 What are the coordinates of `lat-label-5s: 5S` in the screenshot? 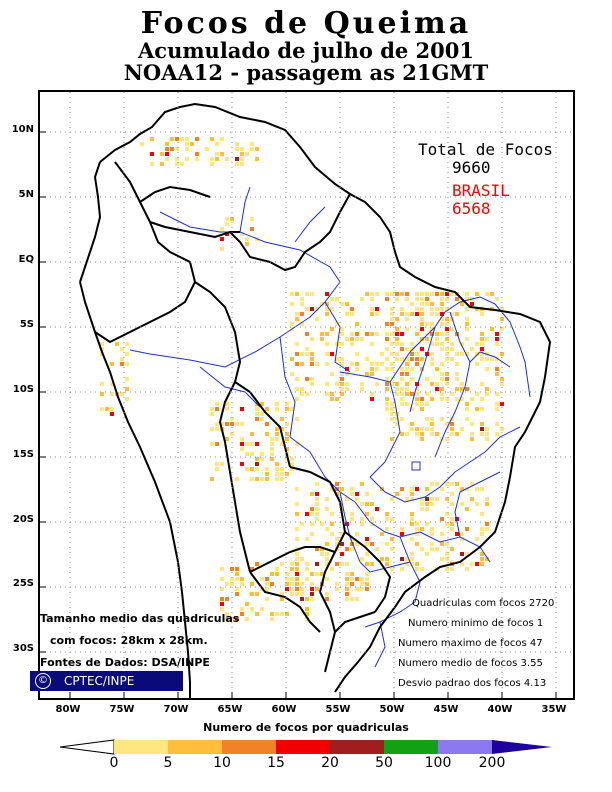 It's located at (26, 324).